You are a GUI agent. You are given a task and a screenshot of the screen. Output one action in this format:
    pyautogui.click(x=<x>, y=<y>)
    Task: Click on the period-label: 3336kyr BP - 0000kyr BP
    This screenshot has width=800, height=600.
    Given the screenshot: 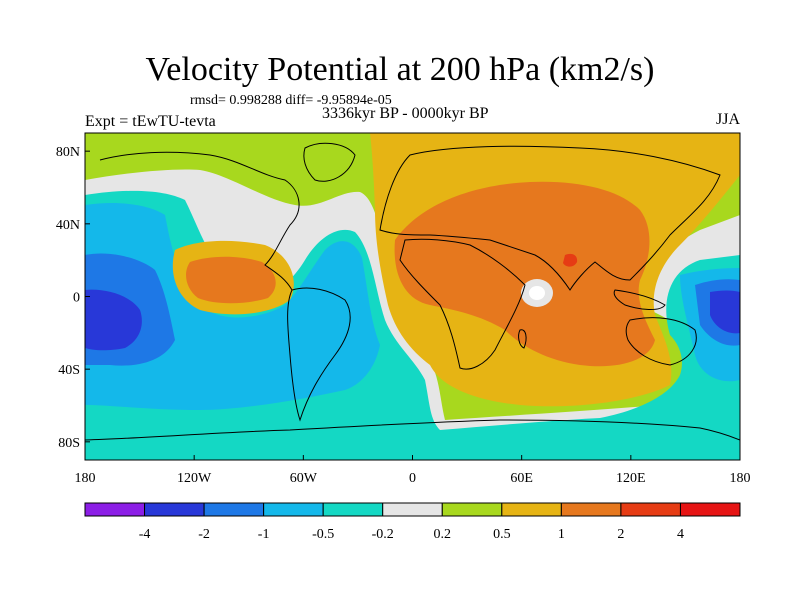 What is the action you would take?
    pyautogui.click(x=405, y=113)
    